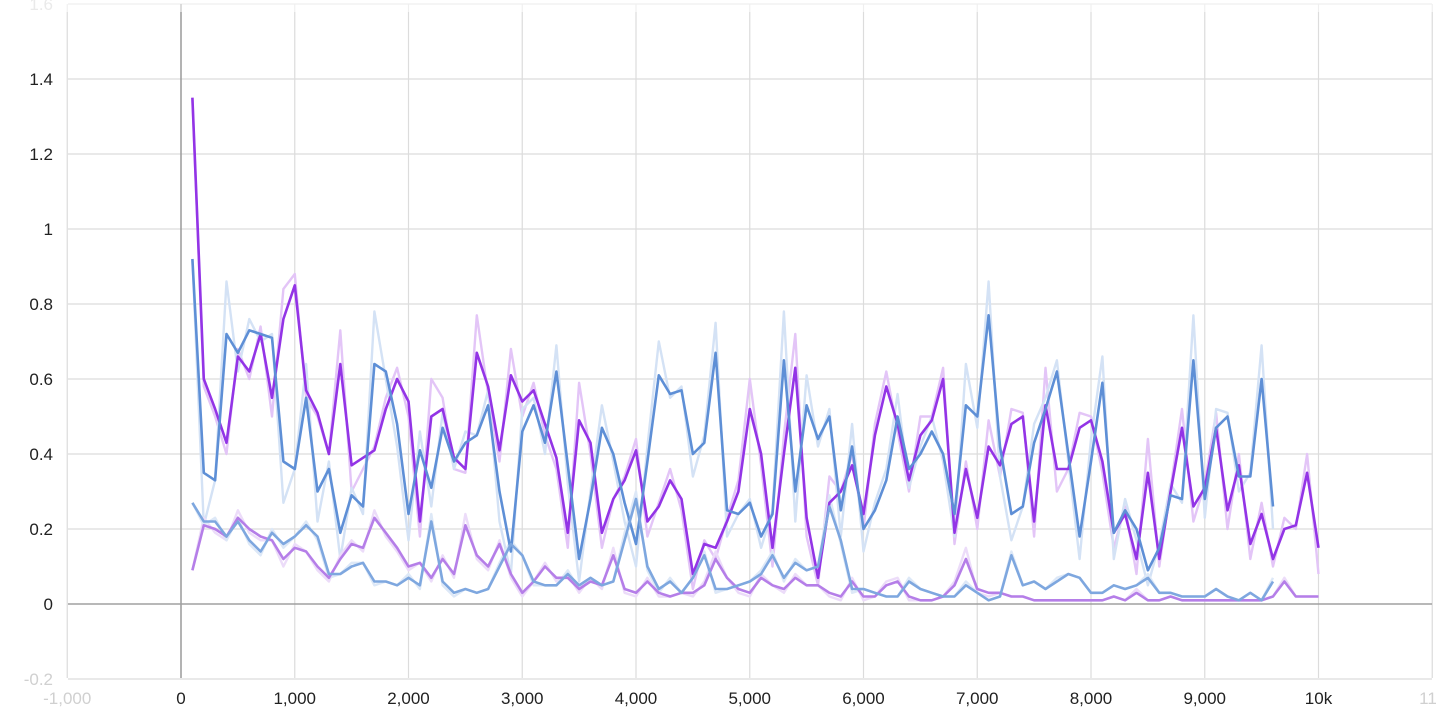  What do you see at coordinates (41, 454) in the screenshot?
I see `y-tick-label: 0.4` at bounding box center [41, 454].